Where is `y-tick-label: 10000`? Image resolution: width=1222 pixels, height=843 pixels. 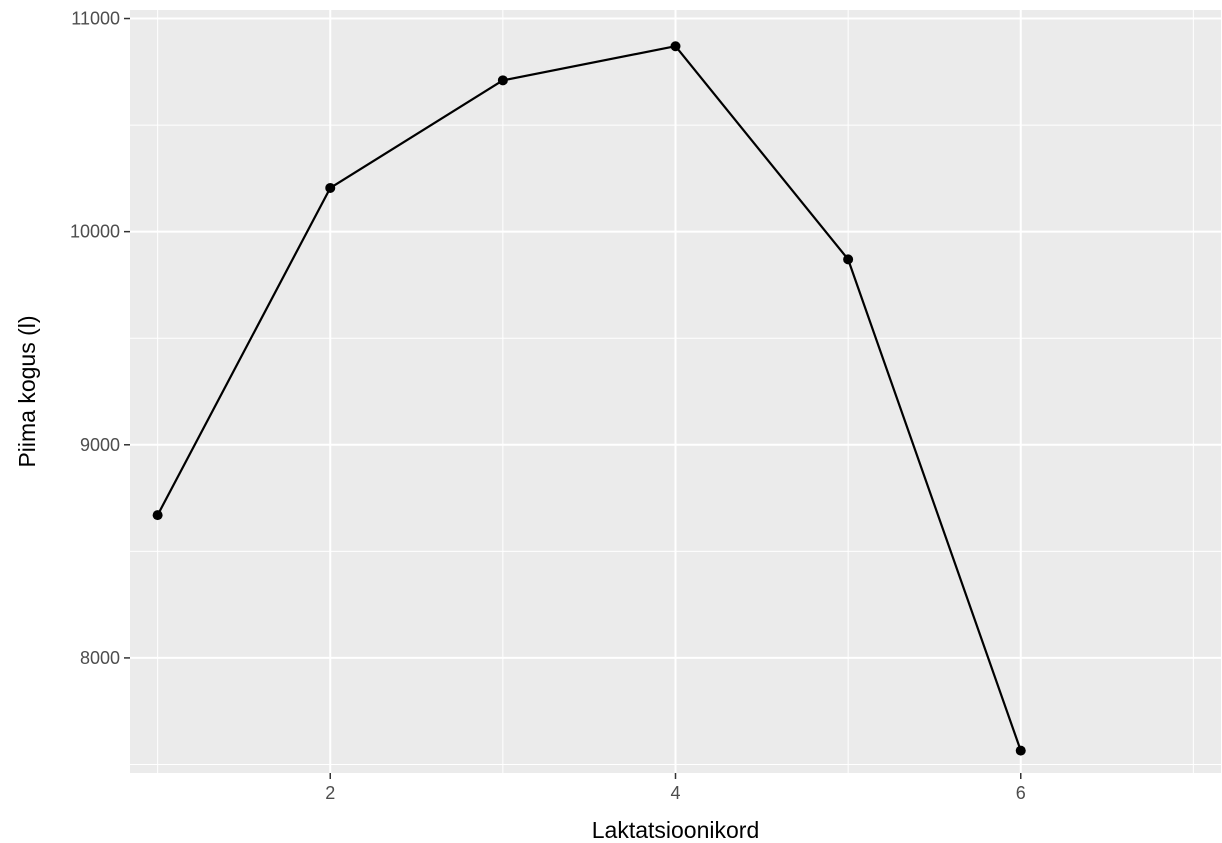
y-tick-label: 10000 is located at coordinates (95, 232).